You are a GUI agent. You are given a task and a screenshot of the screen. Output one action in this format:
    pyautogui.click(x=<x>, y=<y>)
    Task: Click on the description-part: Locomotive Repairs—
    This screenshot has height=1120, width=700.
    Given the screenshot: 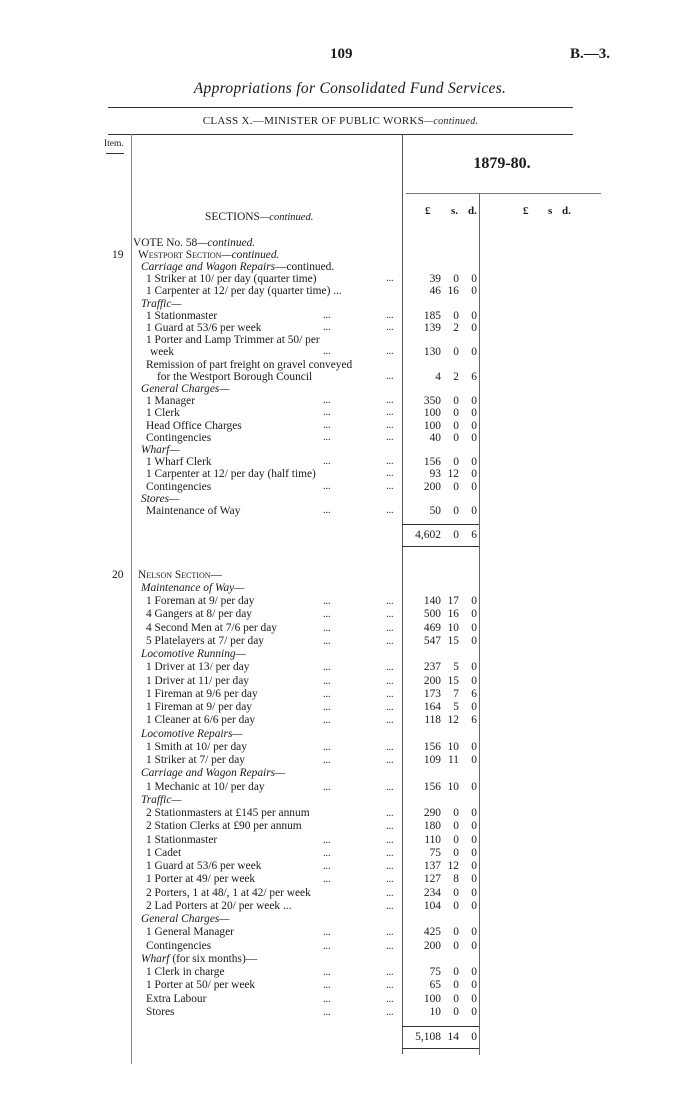 What is the action you would take?
    pyautogui.click(x=192, y=733)
    